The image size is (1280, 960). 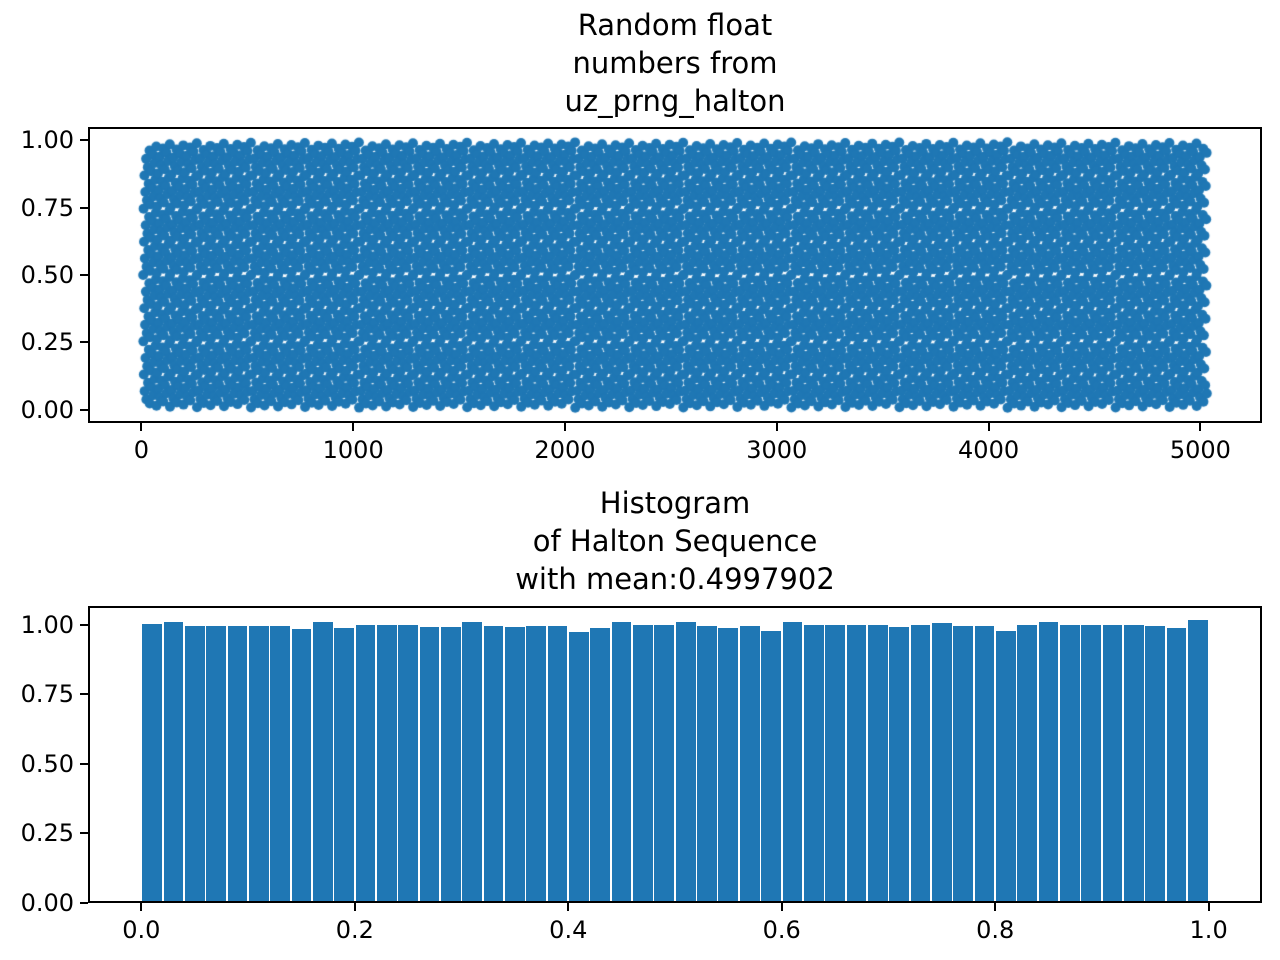 What do you see at coordinates (141, 930) in the screenshot?
I see `x-tick-label: 0.0` at bounding box center [141, 930].